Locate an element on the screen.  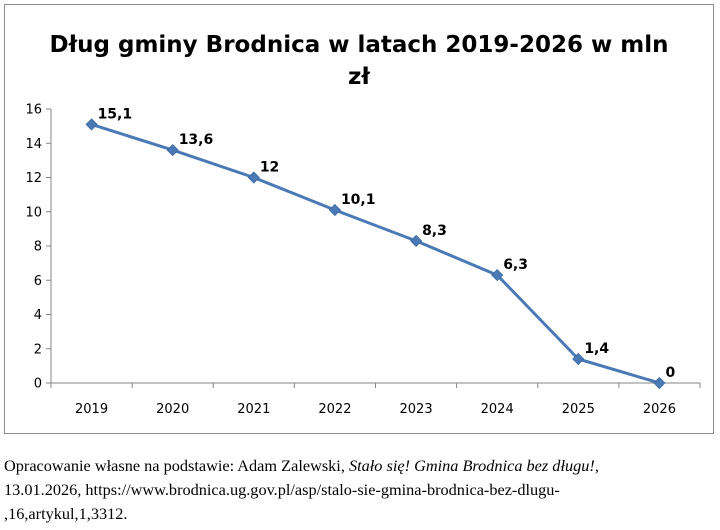
caption-article-title: Stało się! Gmina Brodnica bez długu! is located at coordinates (471, 465).